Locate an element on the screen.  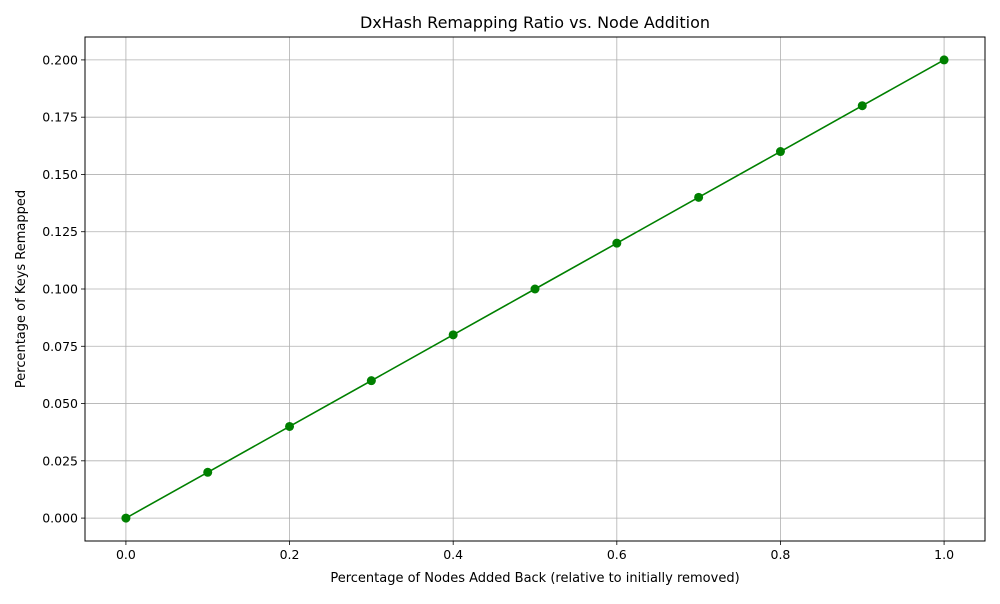
y-tick-label: 0.050 is located at coordinates (60, 403).